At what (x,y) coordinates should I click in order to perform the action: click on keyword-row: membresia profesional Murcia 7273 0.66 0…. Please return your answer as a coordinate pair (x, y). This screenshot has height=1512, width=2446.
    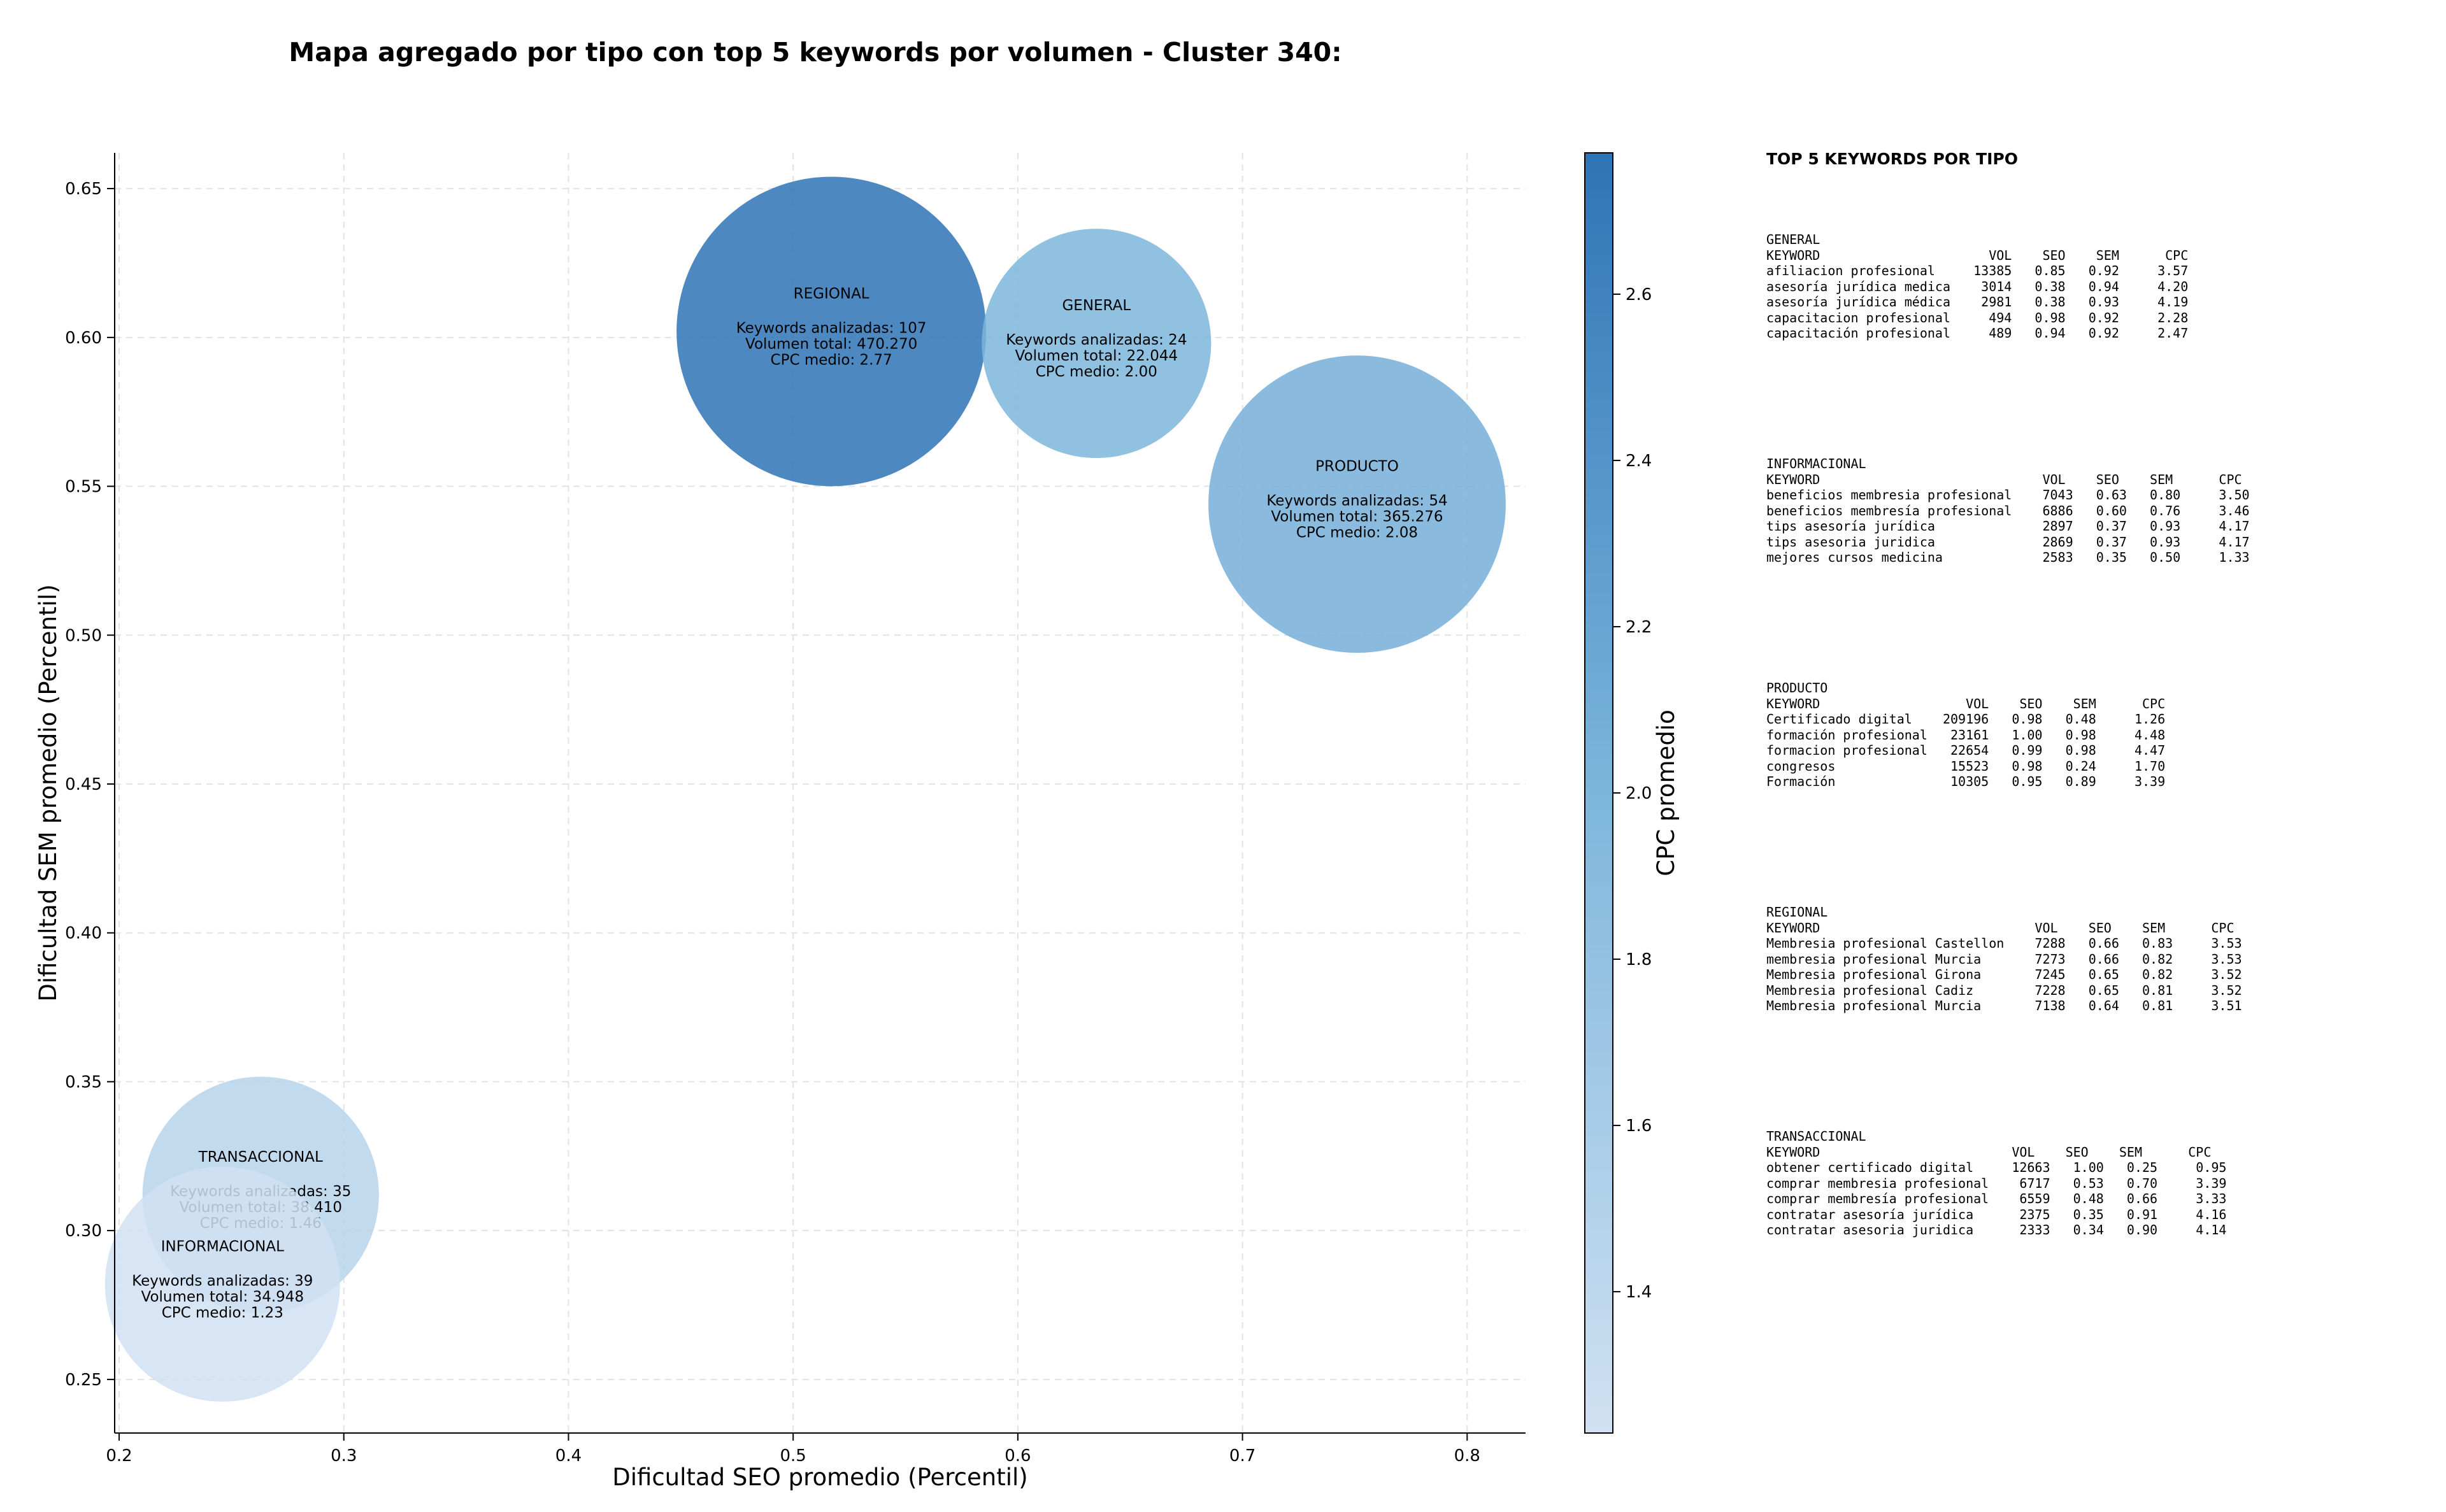
    Looking at the image, I should click on (2004, 959).